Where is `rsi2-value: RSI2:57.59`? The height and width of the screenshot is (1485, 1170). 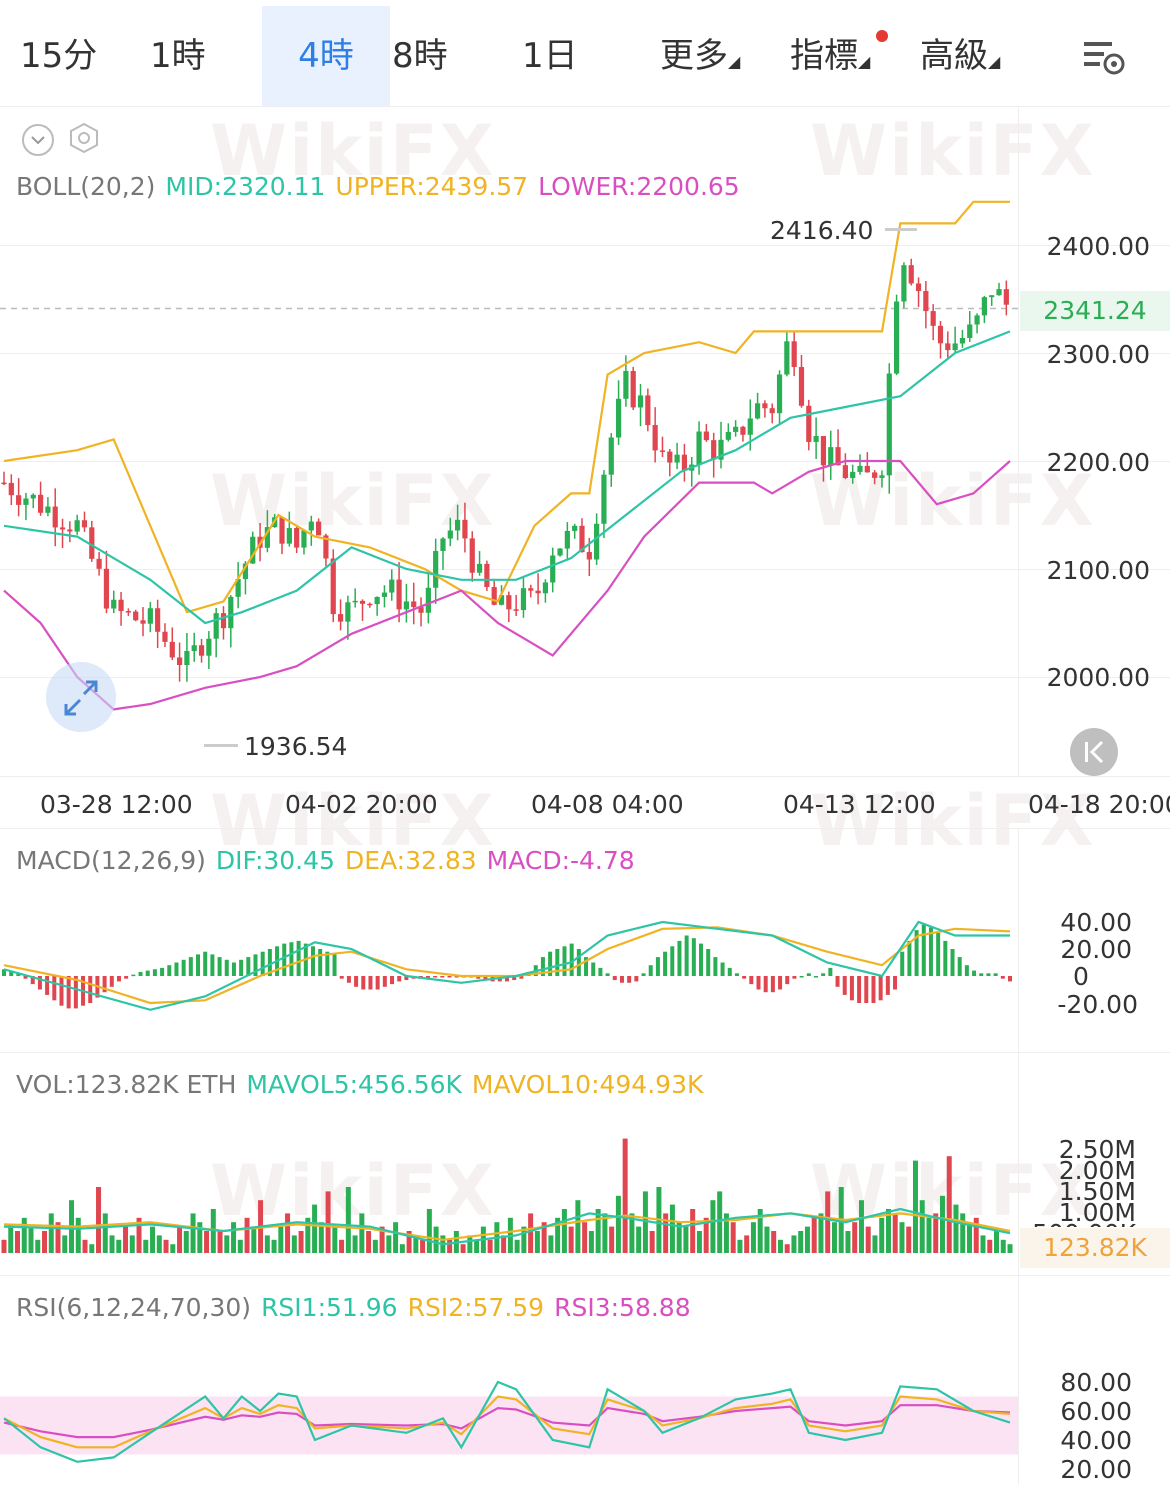
rsi2-value: RSI2:57.59 is located at coordinates (476, 1307).